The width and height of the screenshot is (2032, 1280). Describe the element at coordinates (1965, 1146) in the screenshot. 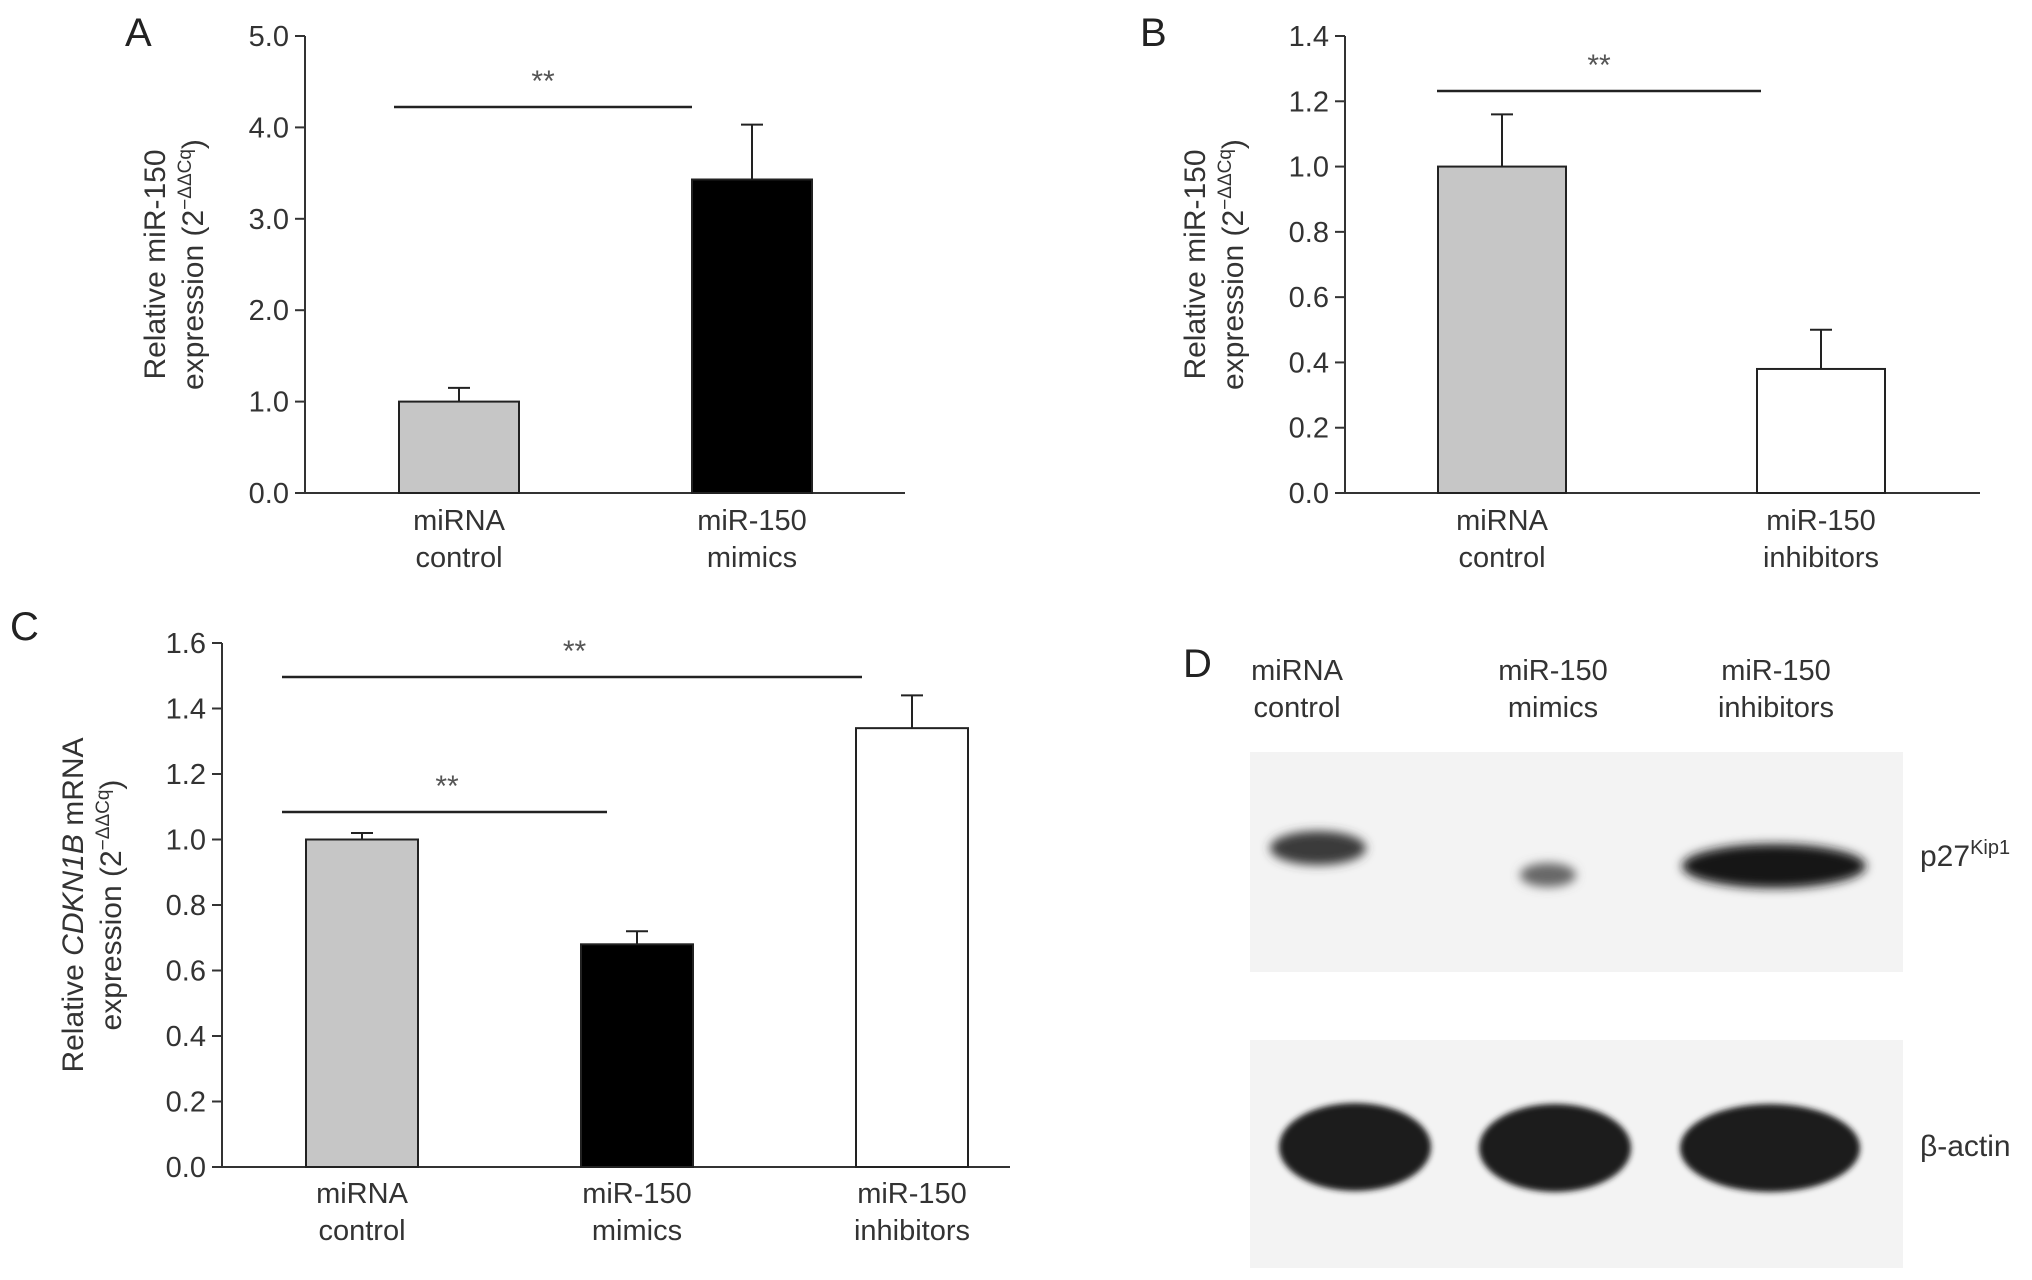

I see `blot-row-label-actin: β-actin` at that location.